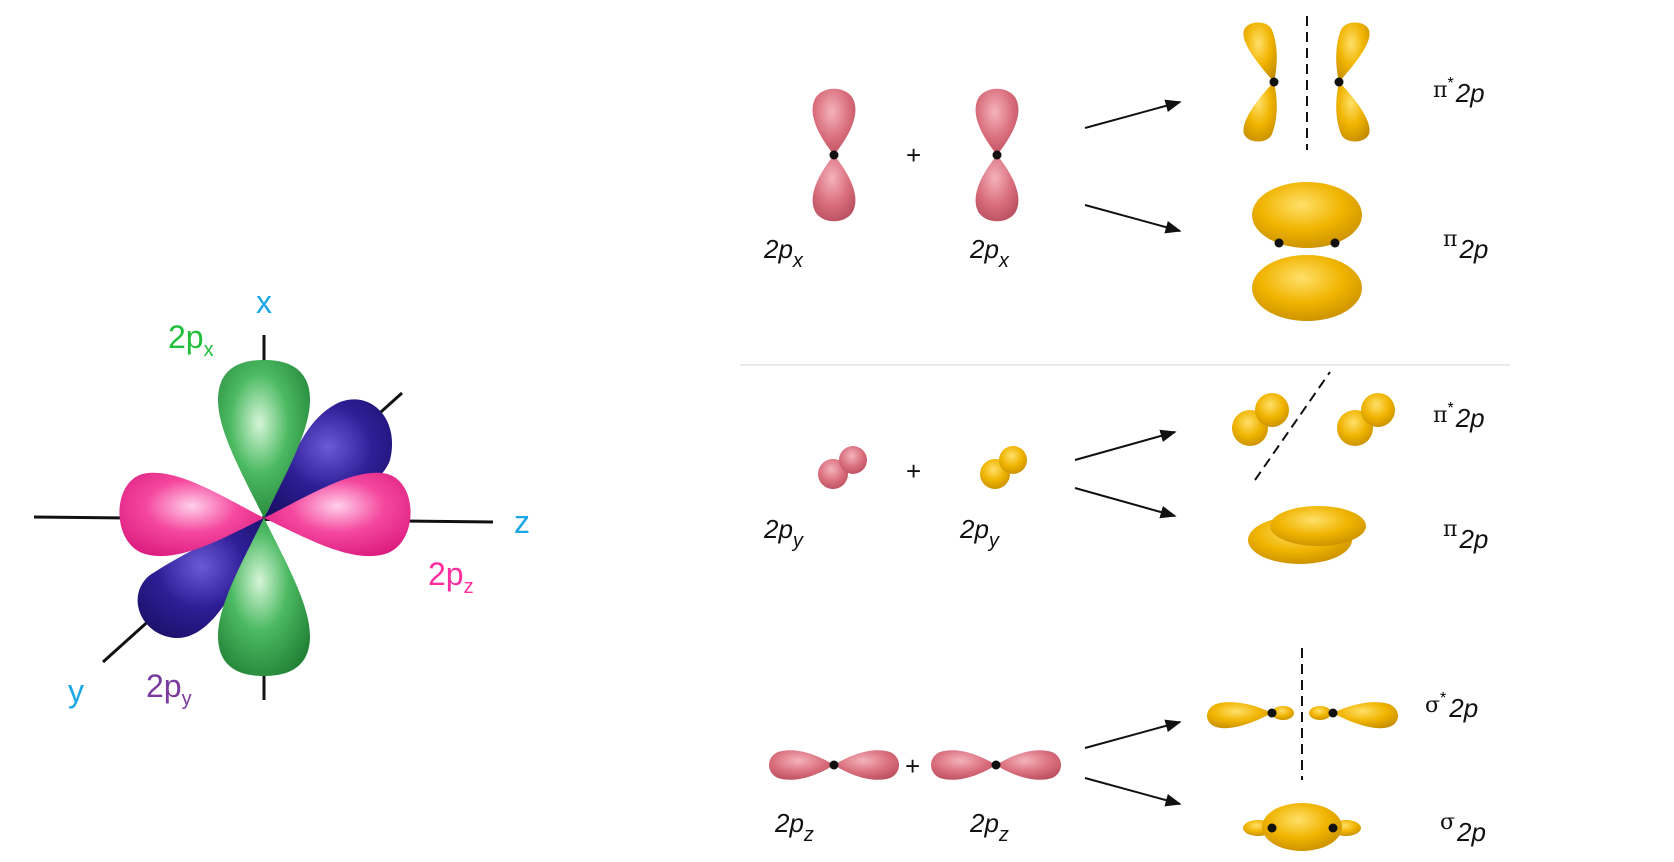  I want to click on atomic-orbital-pz-right, so click(996, 765).